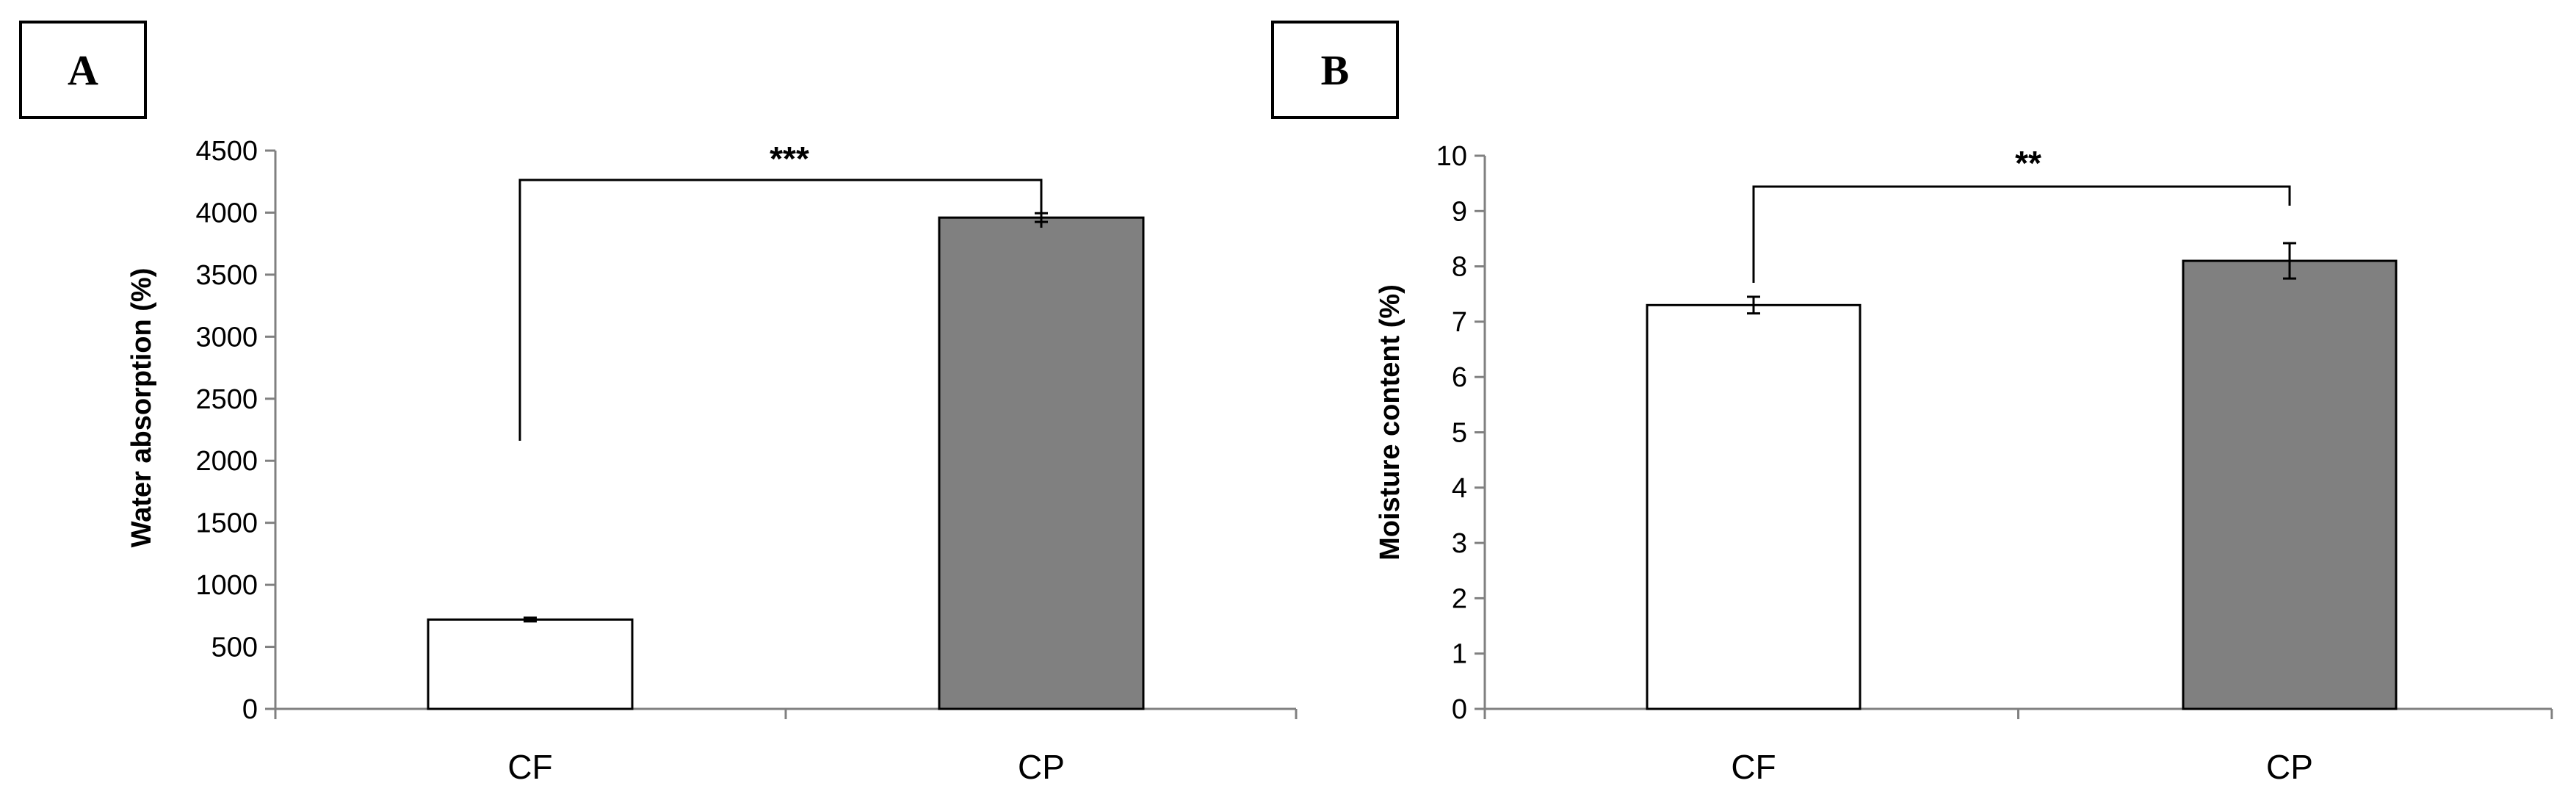 This screenshot has width=2576, height=811. I want to click on panel-b-significance-bracket, so click(2021, 234).